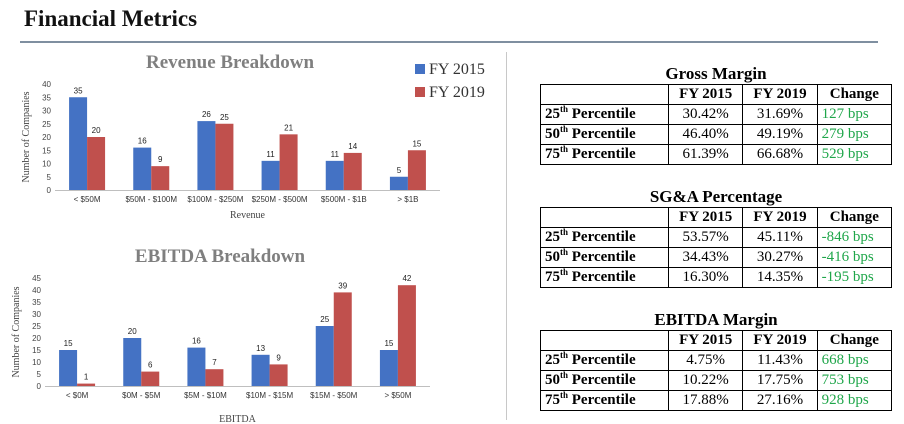 This screenshot has width=904, height=424. Describe the element at coordinates (780, 154) in the screenshot. I see `cell-fy2019: 66.68%` at that location.